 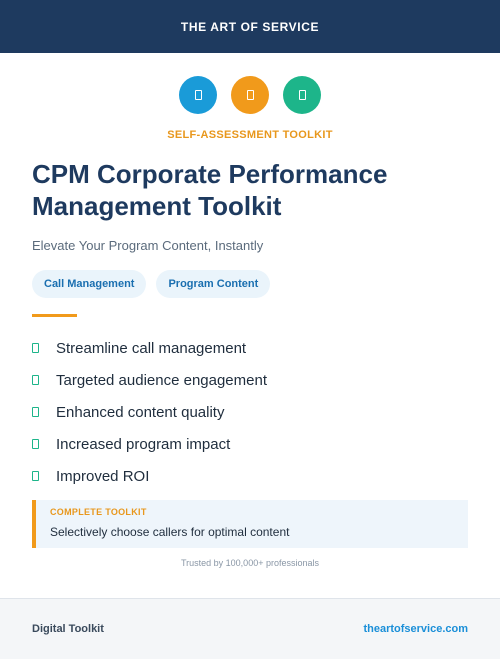 What do you see at coordinates (68, 629) in the screenshot?
I see `footer-label: Digital Toolkit` at bounding box center [68, 629].